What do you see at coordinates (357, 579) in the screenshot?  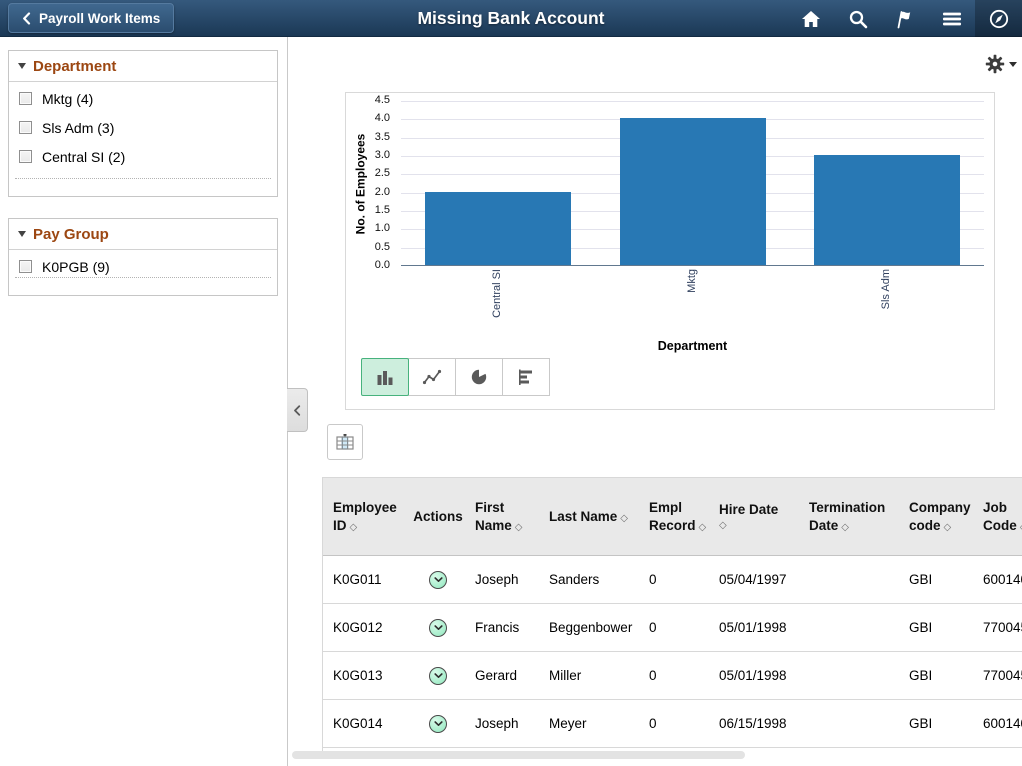 I see `cell-employee-id: K0G011` at bounding box center [357, 579].